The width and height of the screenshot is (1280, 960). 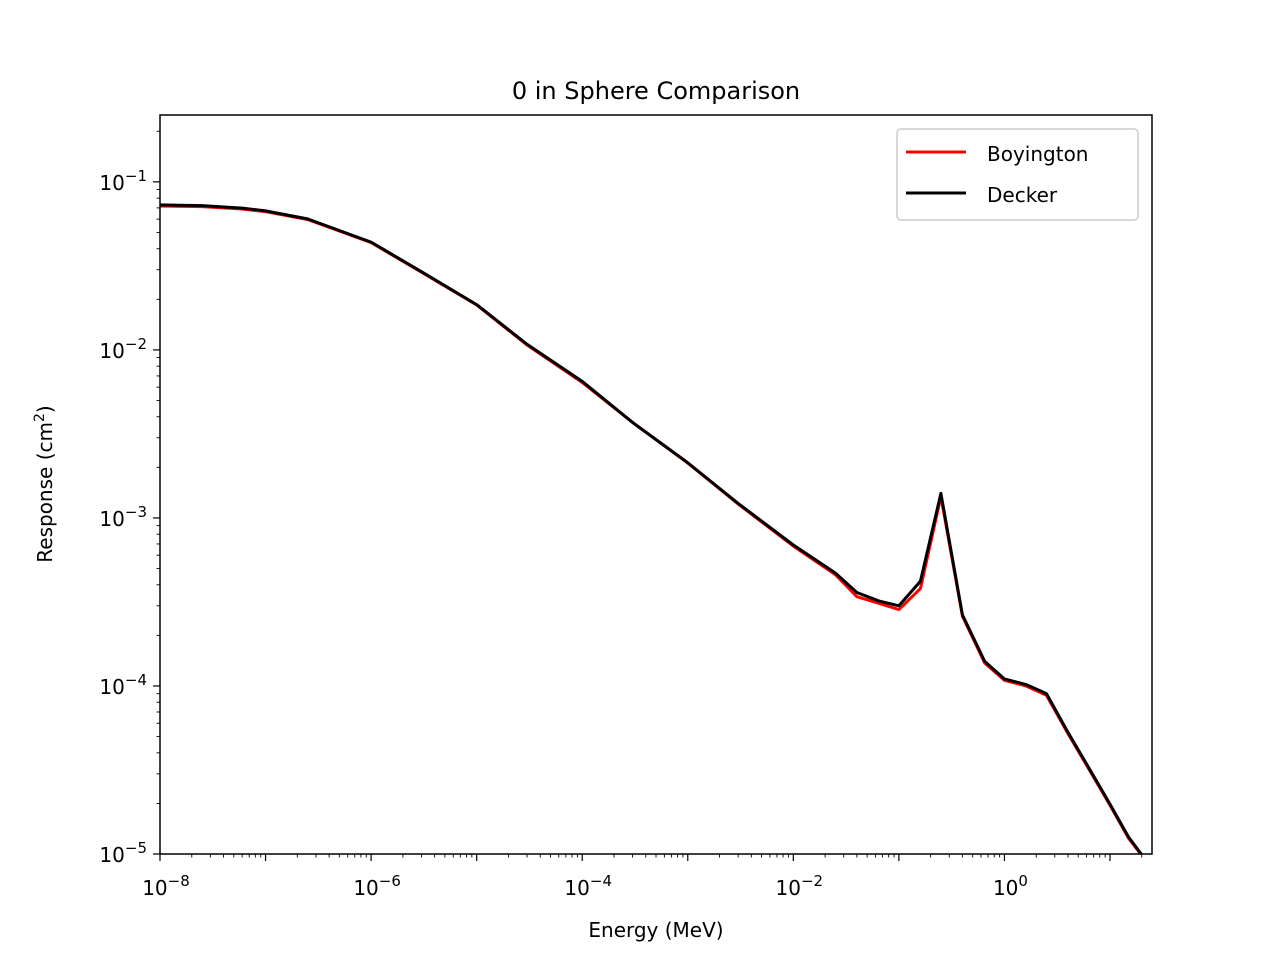 I want to click on y-axis-label-close: ), so click(x=45, y=409).